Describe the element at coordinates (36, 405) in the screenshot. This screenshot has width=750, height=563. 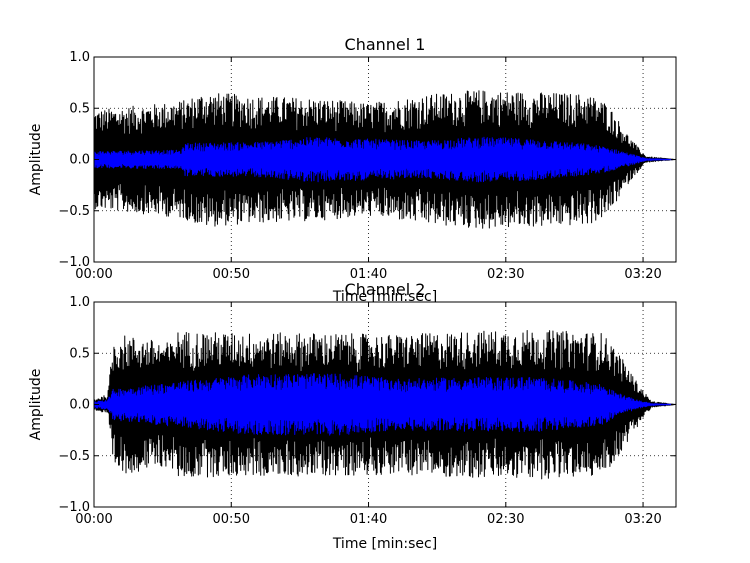
I see `channel-2-ylabel: Amplitude` at that location.